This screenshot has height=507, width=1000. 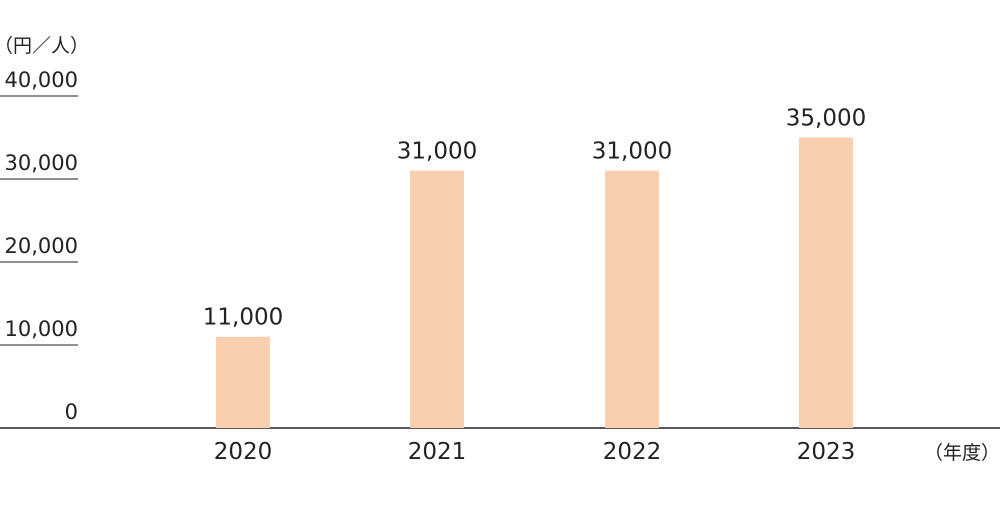 I want to click on y-tick-label: 40,000, so click(x=41, y=80).